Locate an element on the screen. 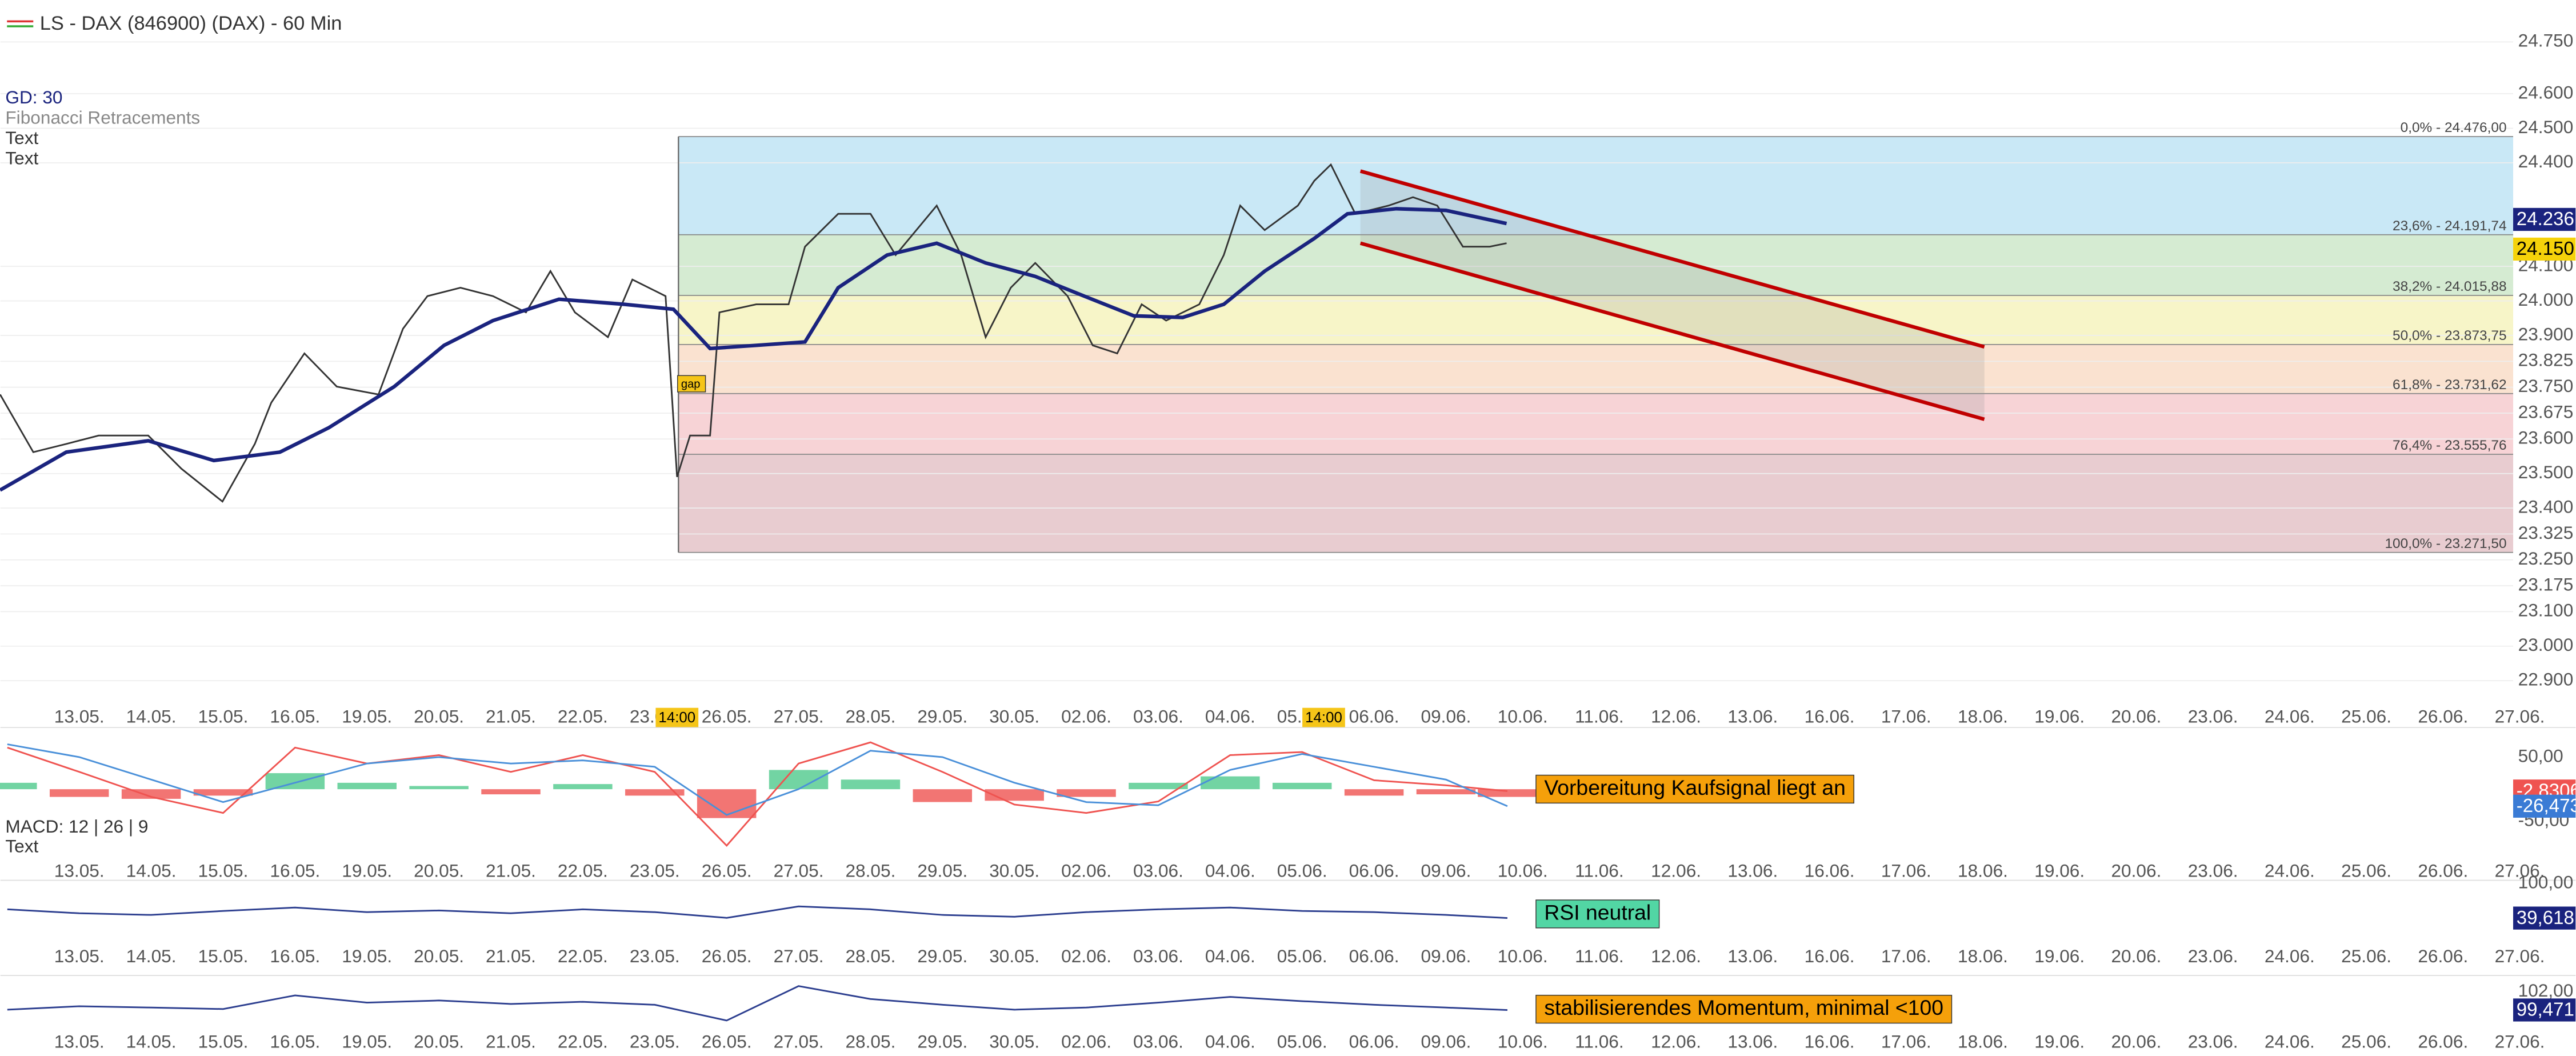 The height and width of the screenshot is (1056, 2576). y-tick-label: 23.400 is located at coordinates (2546, 506).